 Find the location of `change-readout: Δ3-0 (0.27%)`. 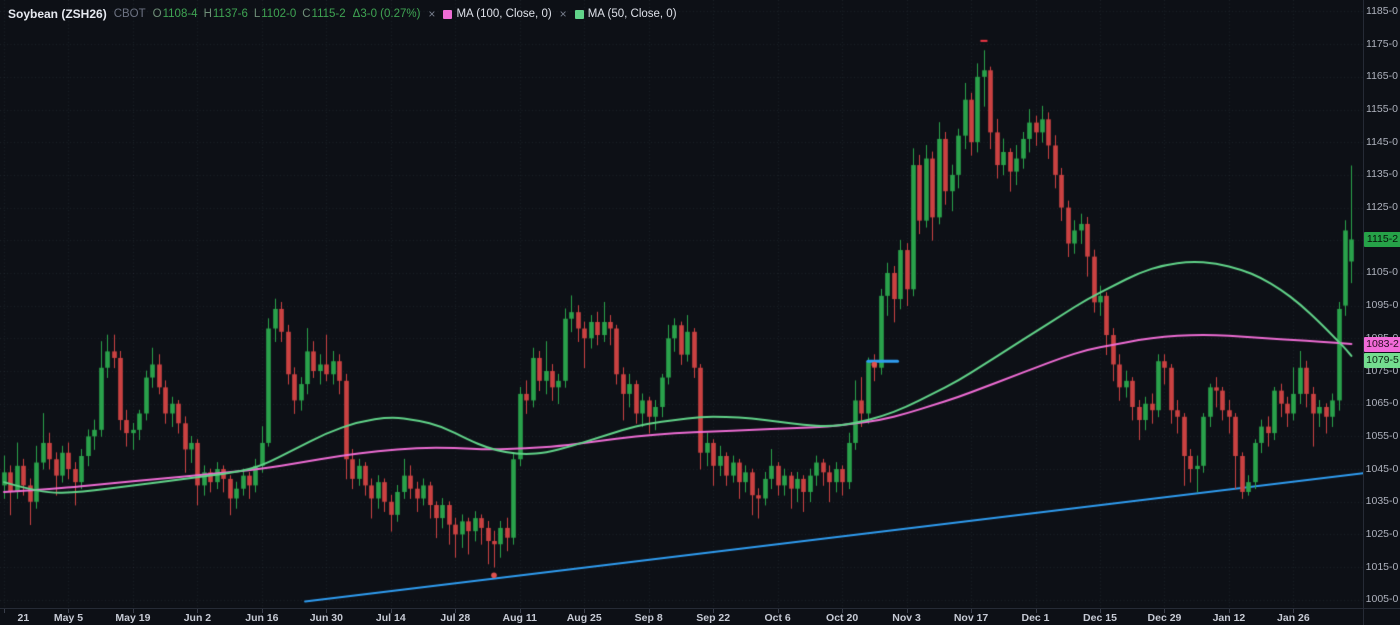

change-readout: Δ3-0 (0.27%) is located at coordinates (386, 14).